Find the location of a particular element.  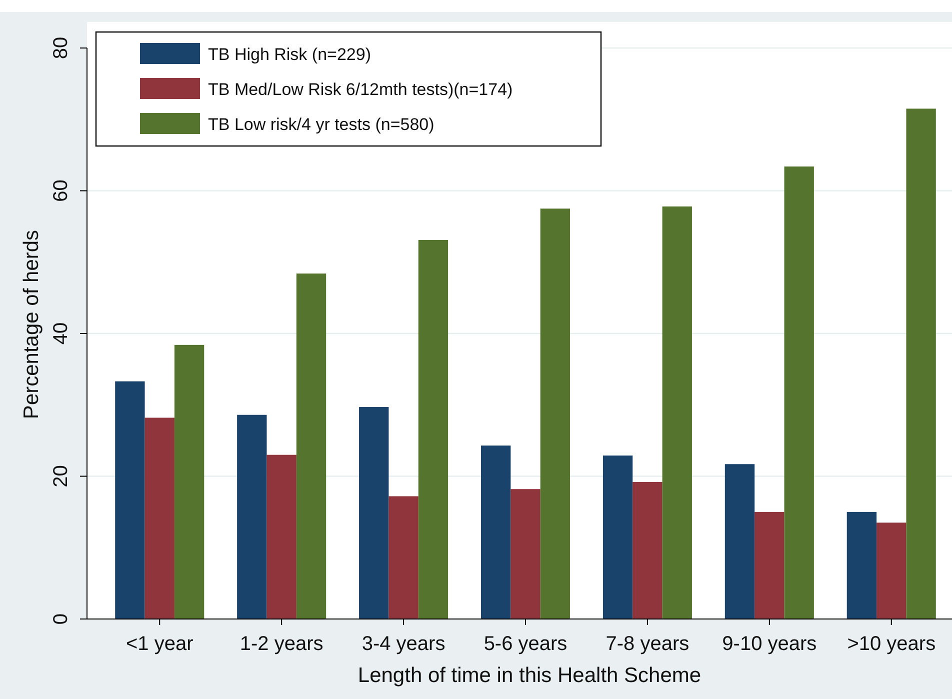

y-tick-label: 60 is located at coordinates (61, 191).